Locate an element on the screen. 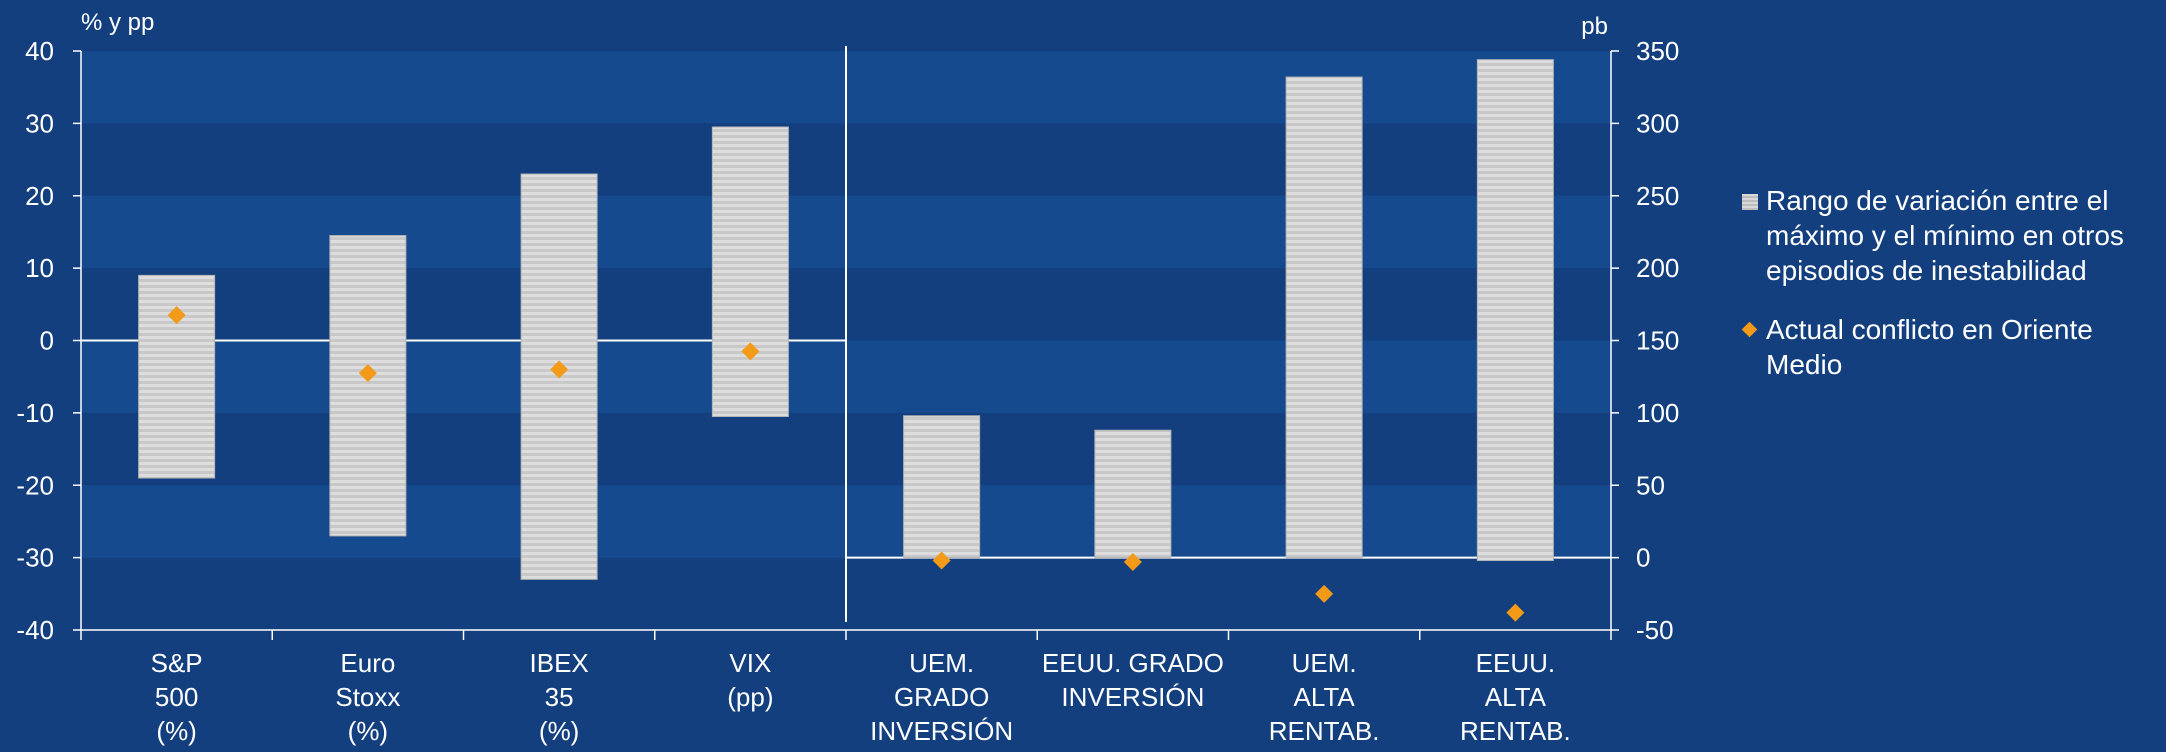 This screenshot has height=752, width=2166. category-label: UEM. ALTA RENTAB. is located at coordinates (1324, 697).